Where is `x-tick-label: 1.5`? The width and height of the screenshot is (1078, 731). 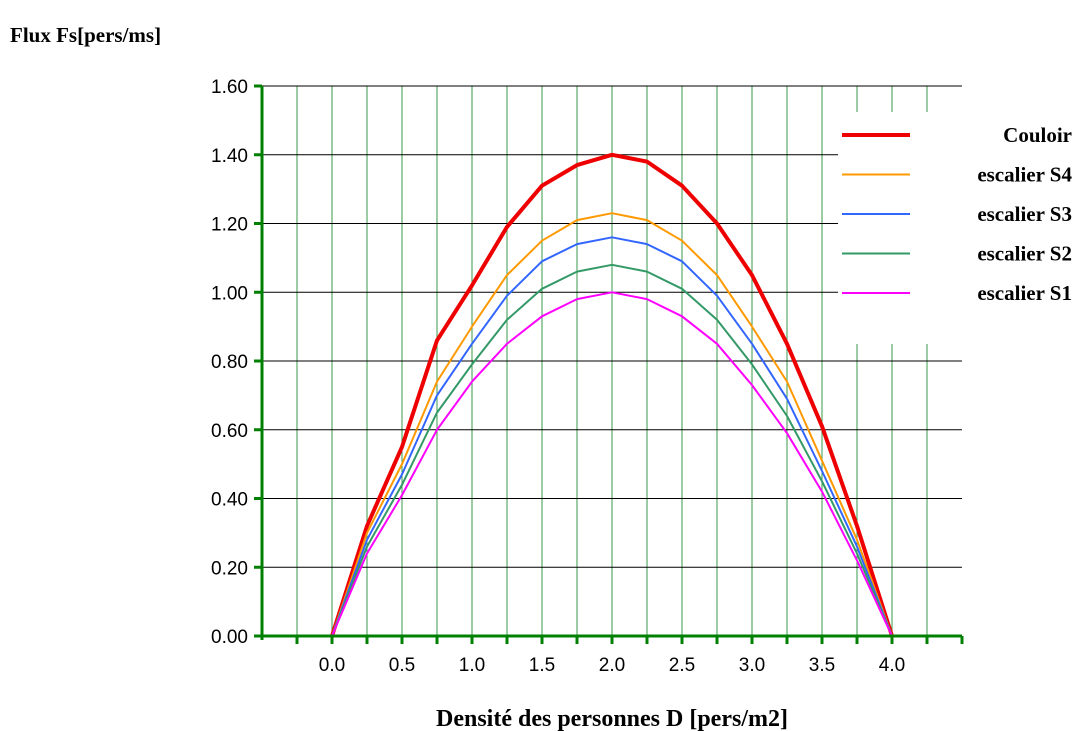
x-tick-label: 1.5 is located at coordinates (542, 665).